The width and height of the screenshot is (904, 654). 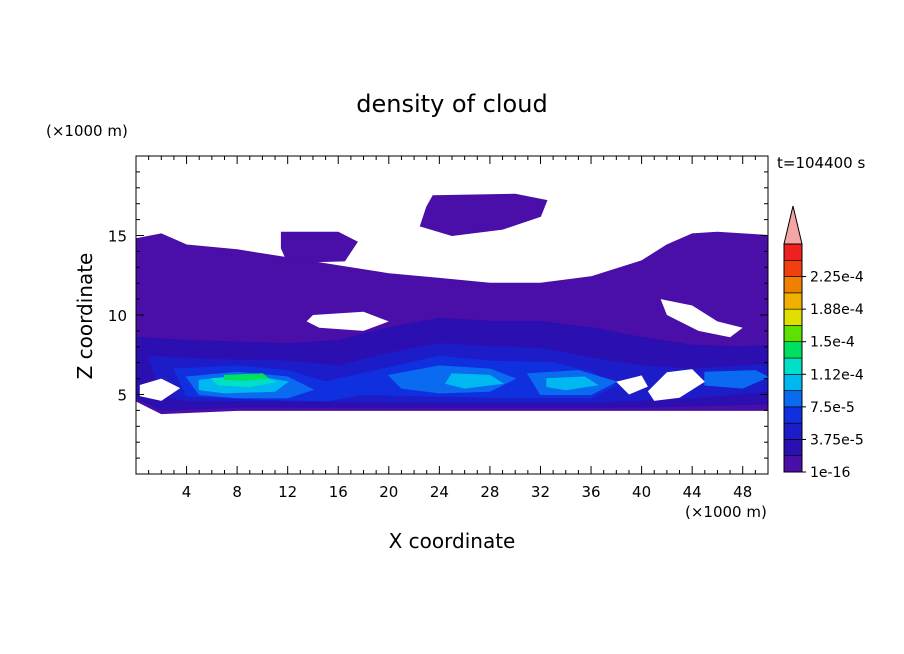 I want to click on x-axis-label: X coordinate, so click(x=452, y=541).